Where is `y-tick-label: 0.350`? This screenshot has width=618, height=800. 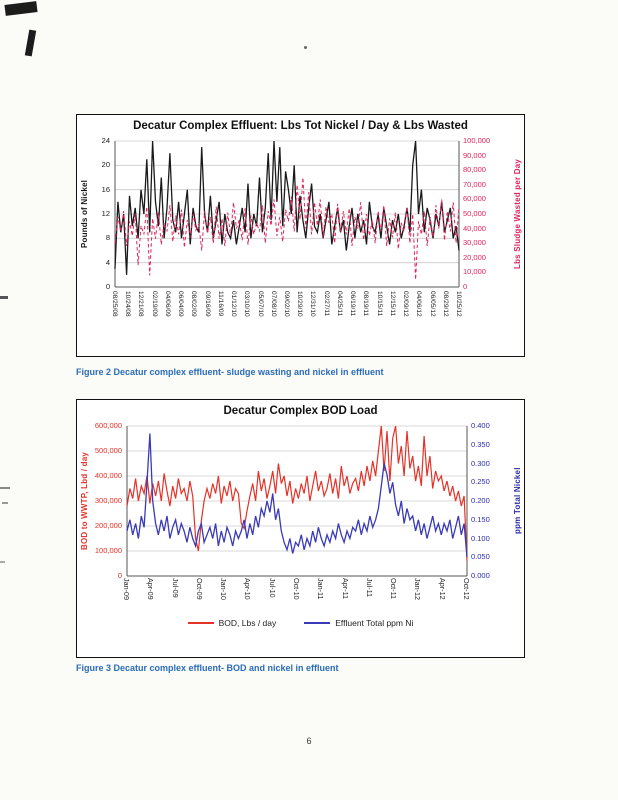 y-tick-label: 0.350 is located at coordinates (480, 444).